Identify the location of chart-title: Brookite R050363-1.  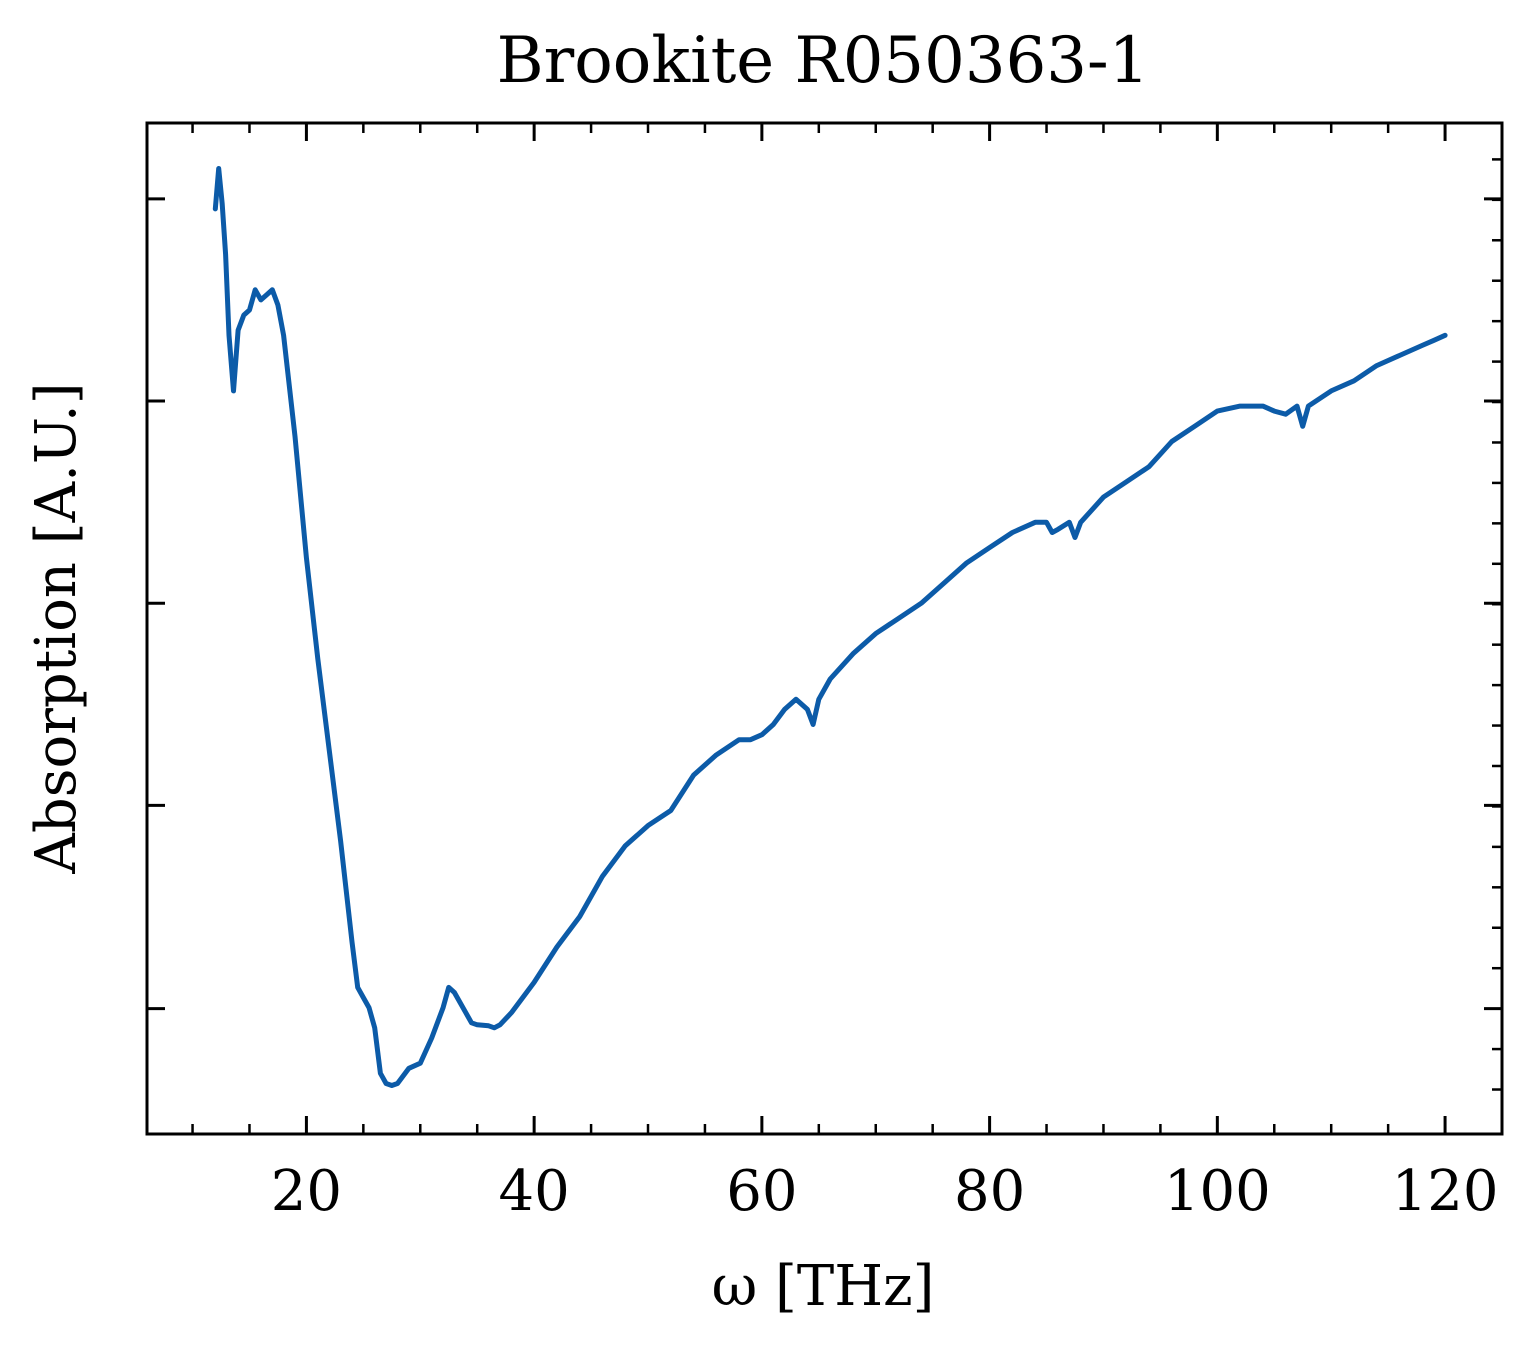
(823, 61).